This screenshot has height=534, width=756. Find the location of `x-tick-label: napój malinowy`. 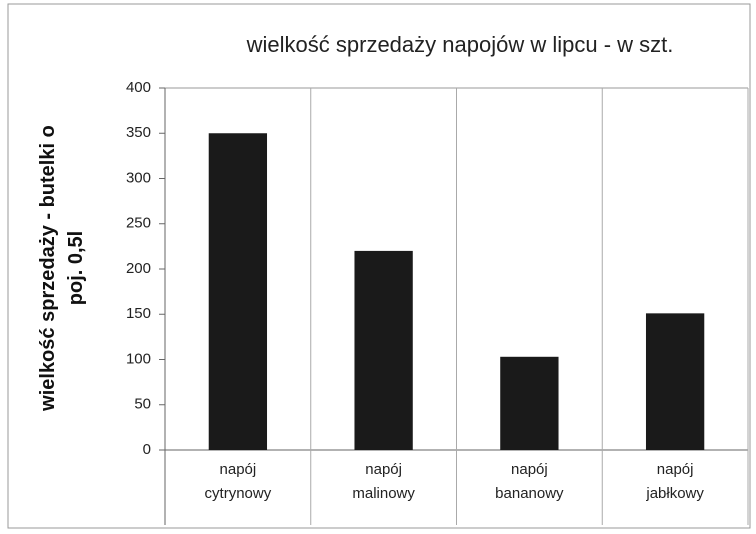

x-tick-label: napój malinowy is located at coordinates (383, 481).